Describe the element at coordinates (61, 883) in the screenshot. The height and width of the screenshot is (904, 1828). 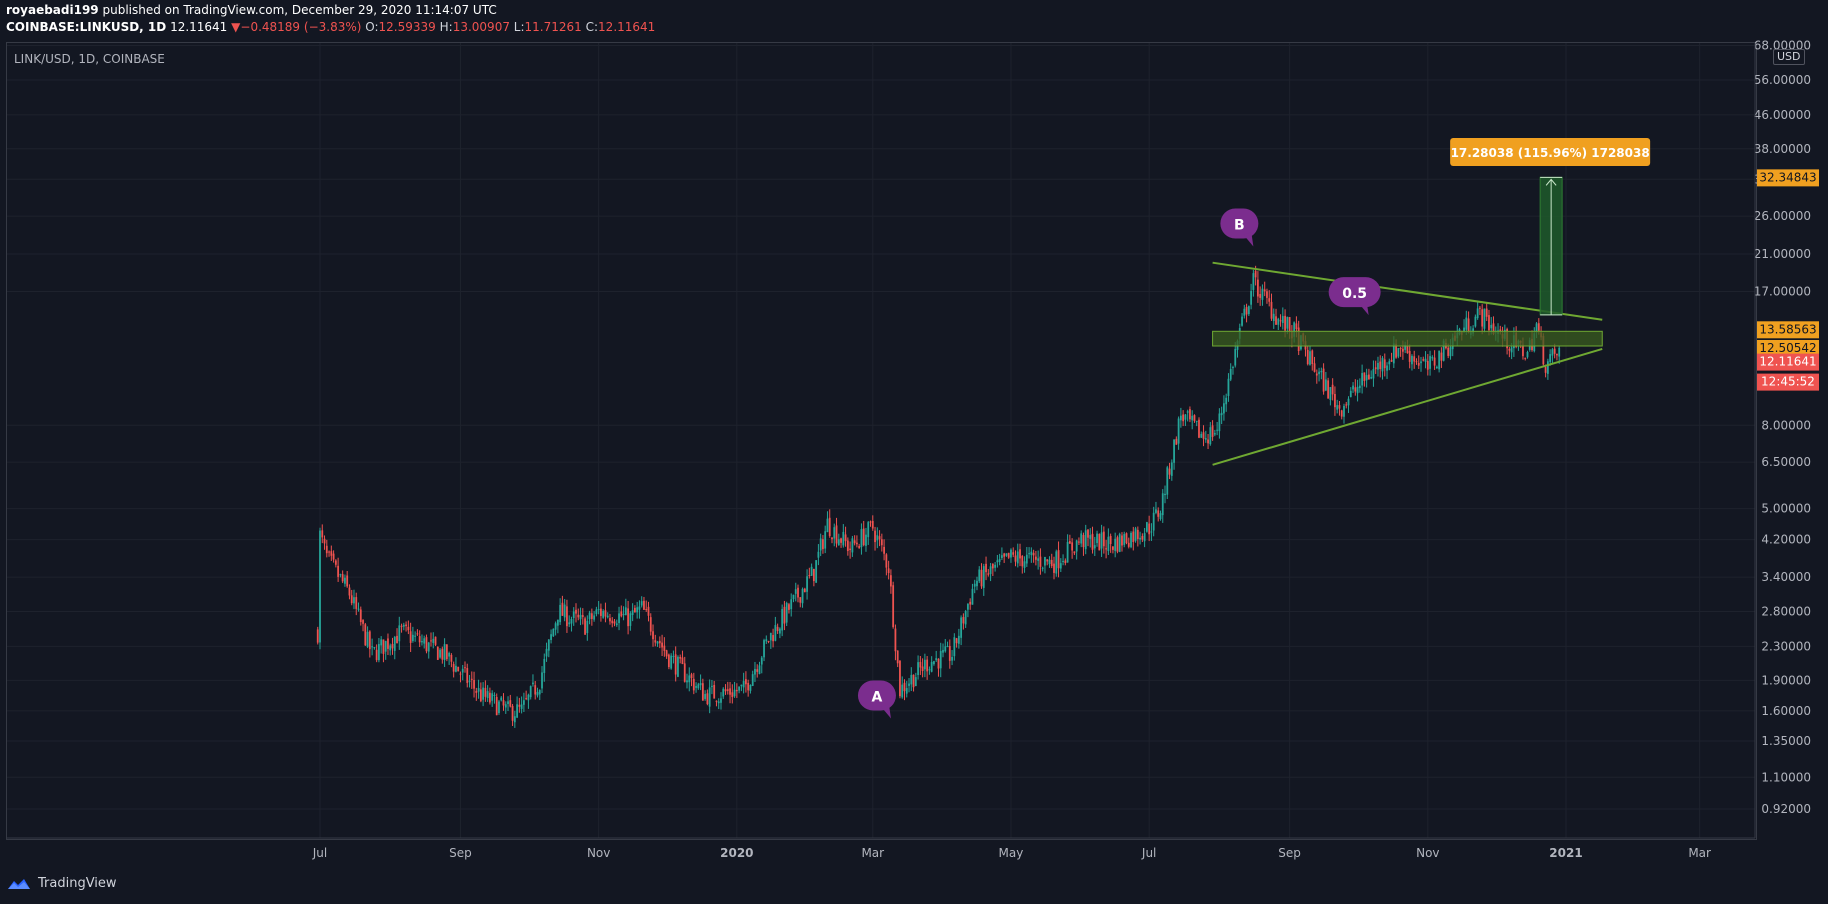
I see `tradingview-brand: TradingView` at that location.